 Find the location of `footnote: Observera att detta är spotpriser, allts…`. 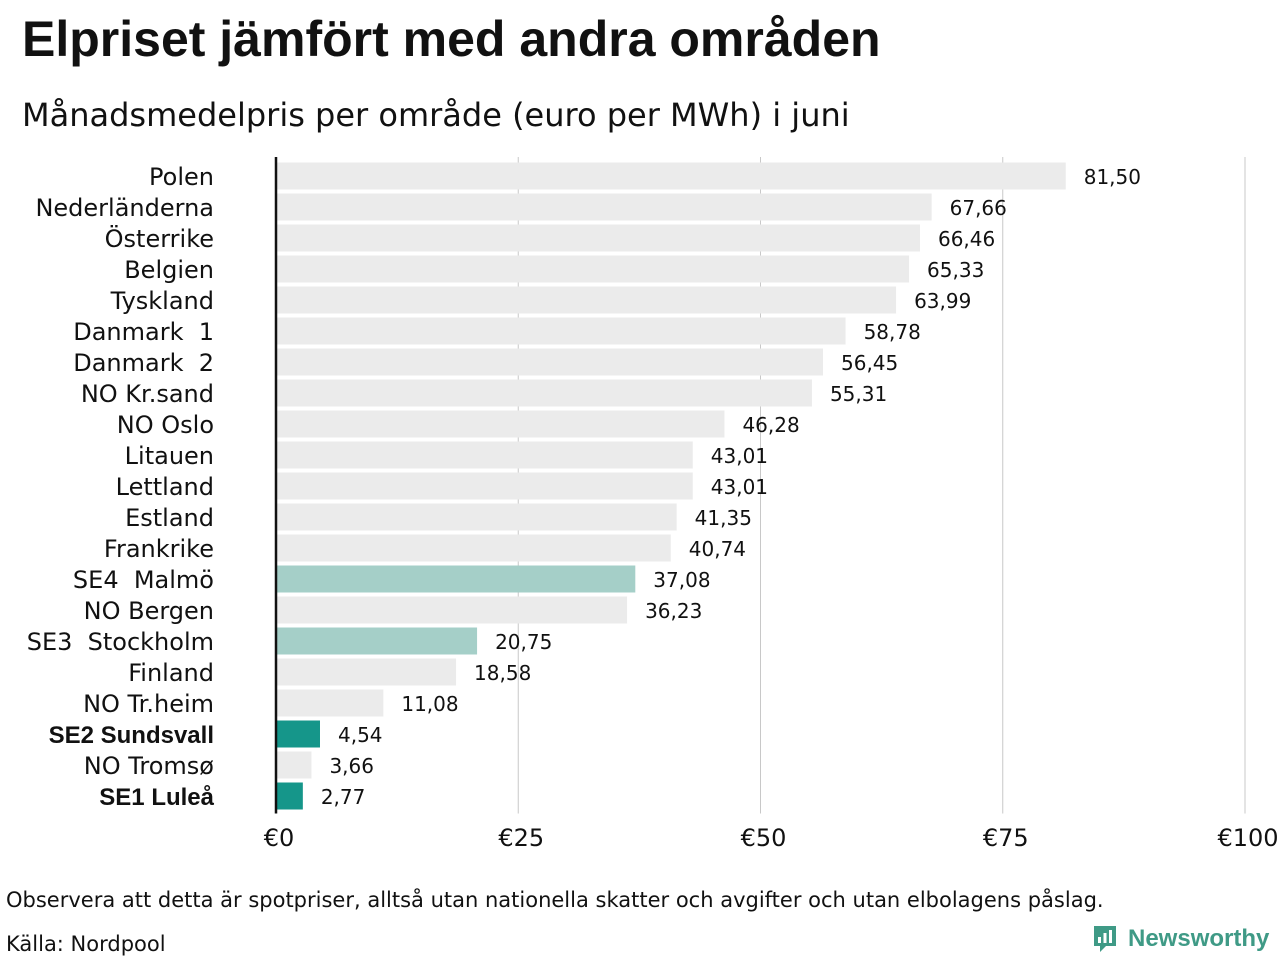

footnote: Observera att detta är spotpriser, allts… is located at coordinates (555, 900).